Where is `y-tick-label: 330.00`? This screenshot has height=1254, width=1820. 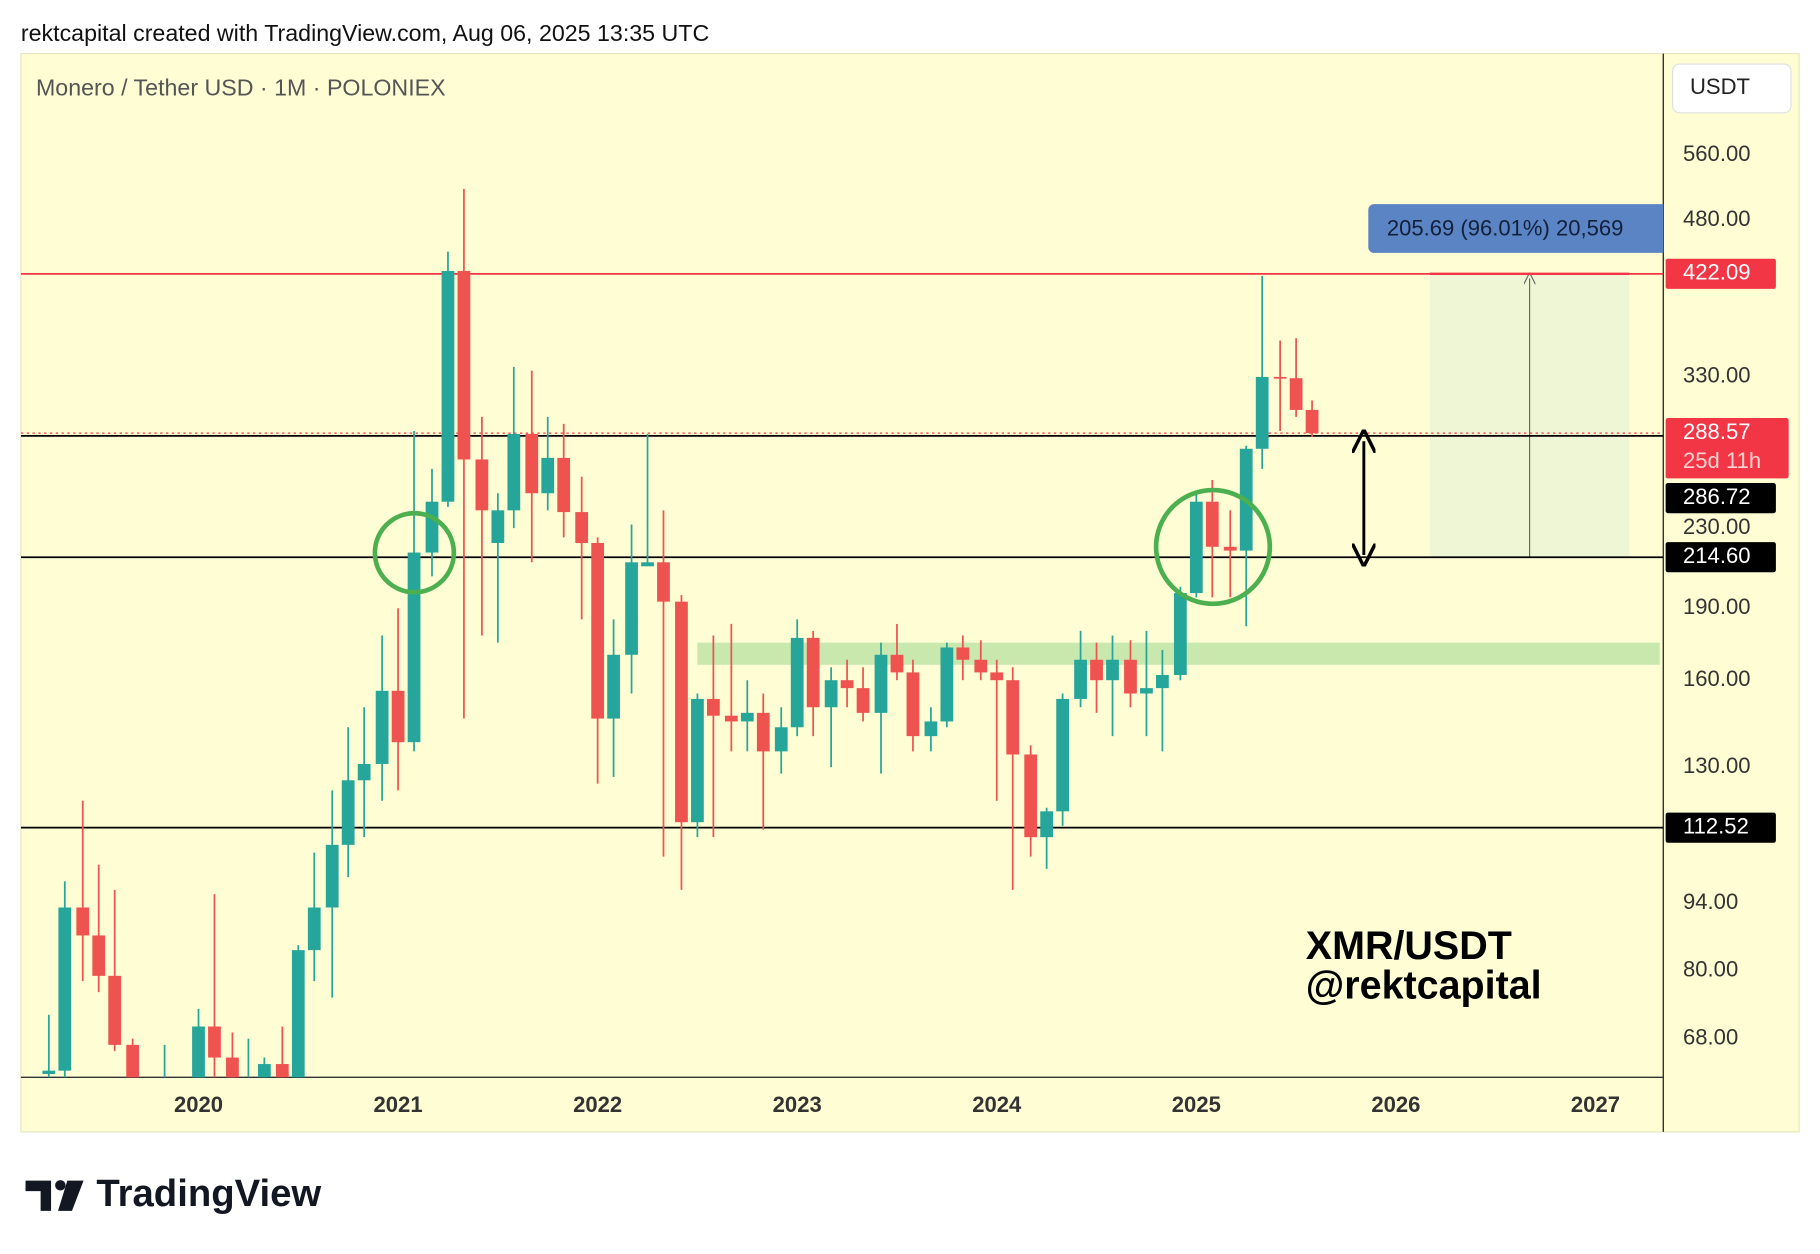 y-tick-label: 330.00 is located at coordinates (1716, 375).